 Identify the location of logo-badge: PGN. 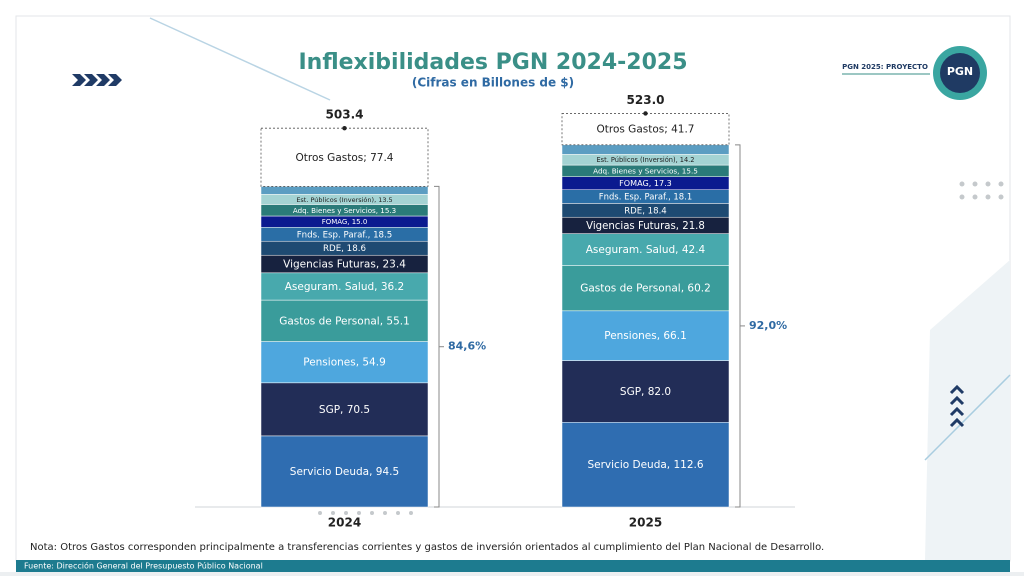
(960, 71).